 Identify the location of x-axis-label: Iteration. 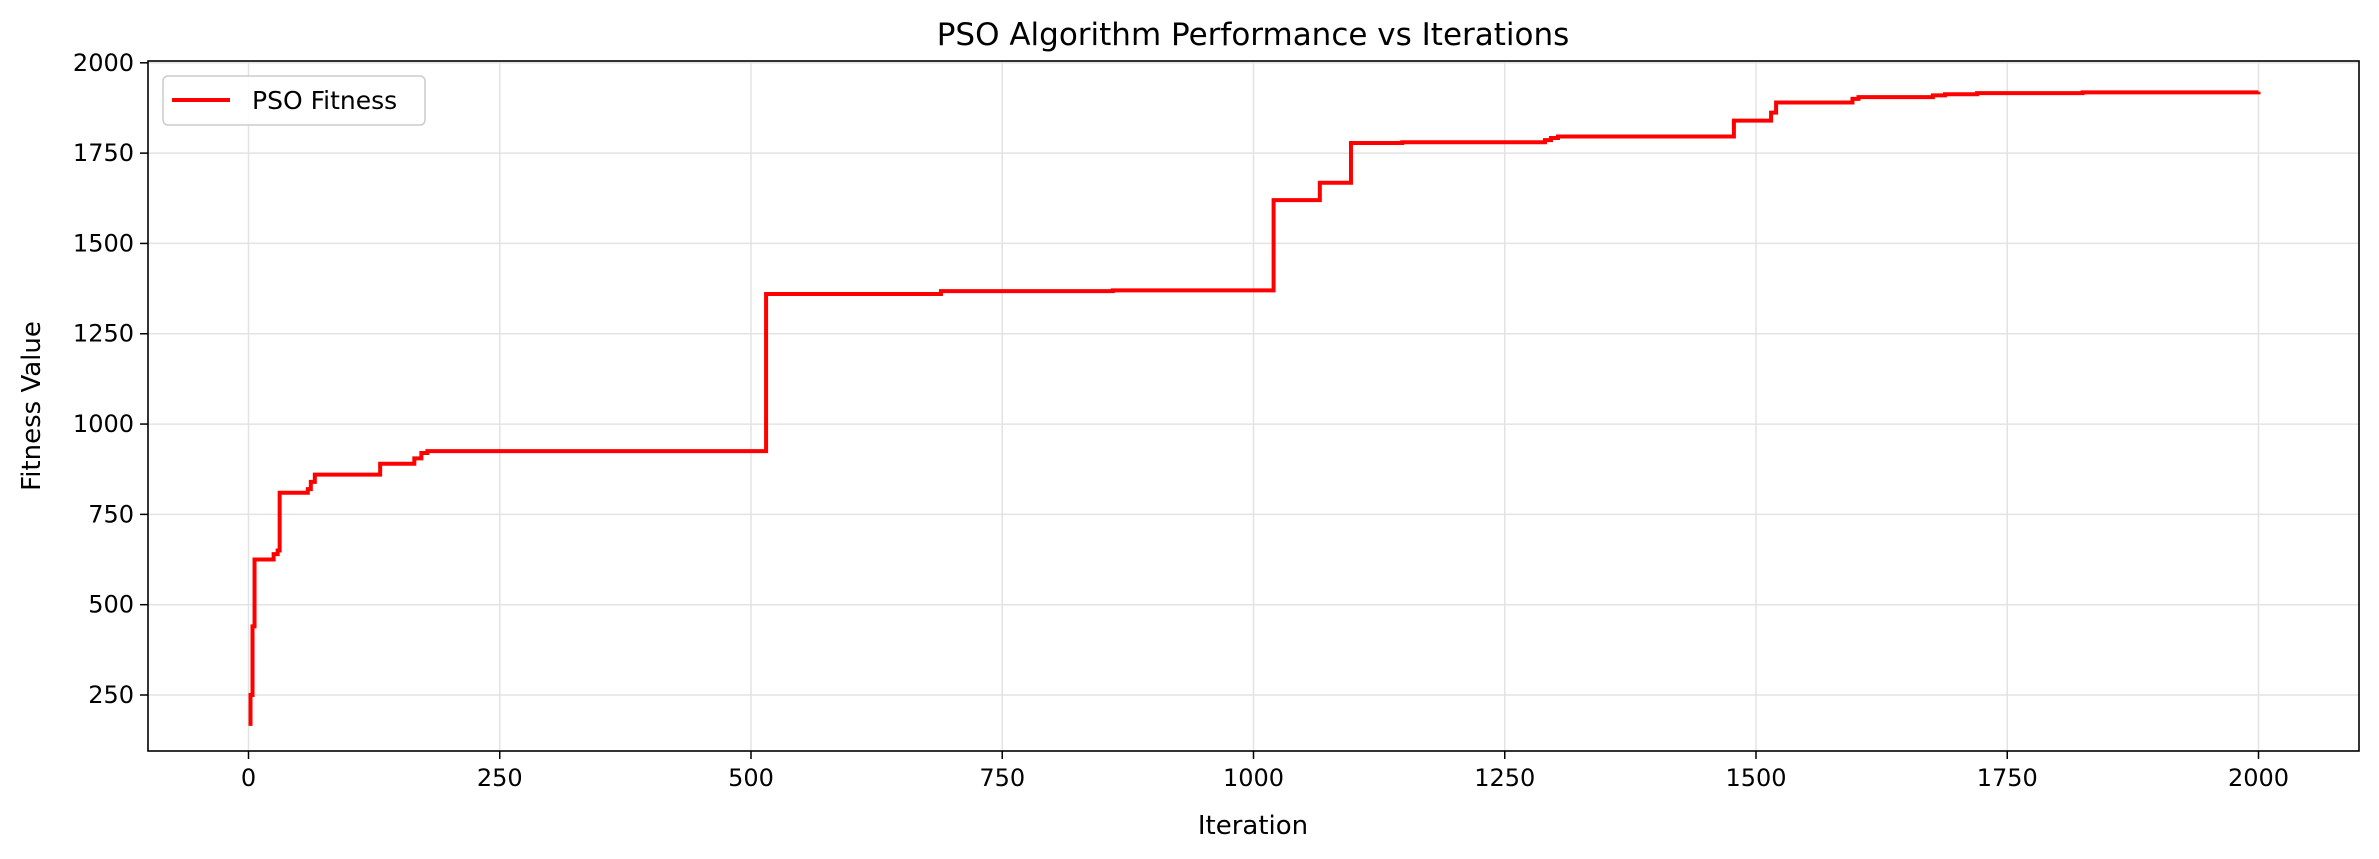
(1253, 826).